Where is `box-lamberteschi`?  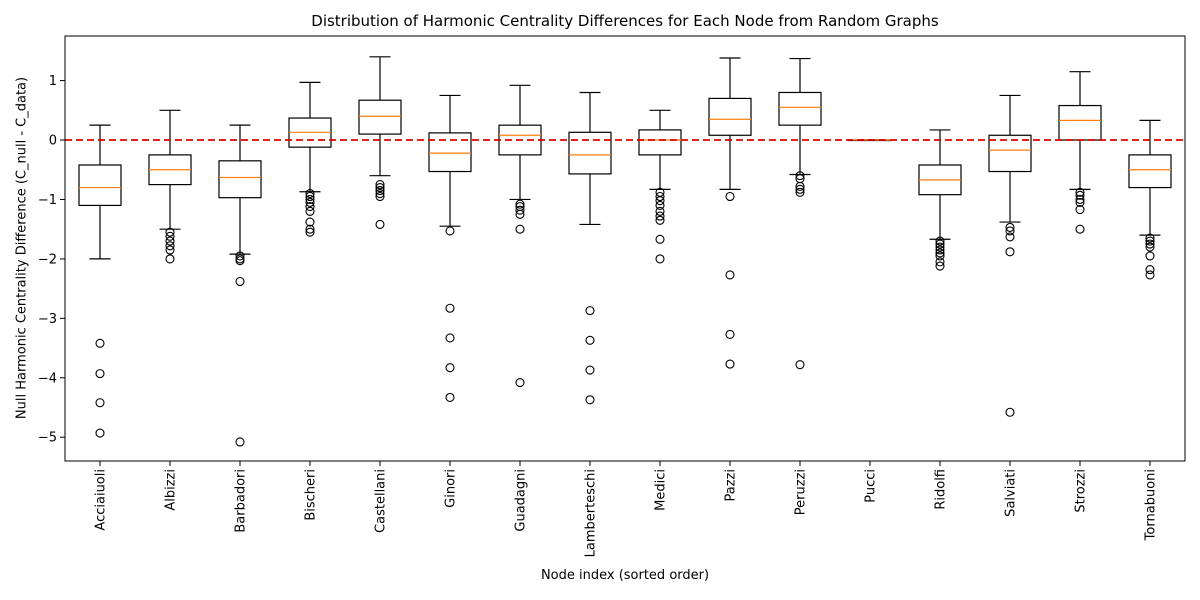
box-lamberteschi is located at coordinates (590, 153).